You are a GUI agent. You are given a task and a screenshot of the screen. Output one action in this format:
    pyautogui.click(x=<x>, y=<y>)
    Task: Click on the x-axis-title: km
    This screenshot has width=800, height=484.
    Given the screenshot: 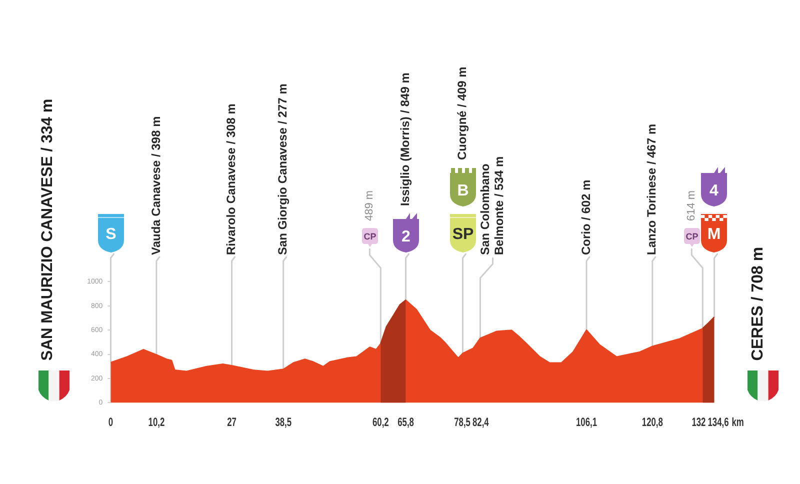 What is the action you would take?
    pyautogui.click(x=738, y=423)
    